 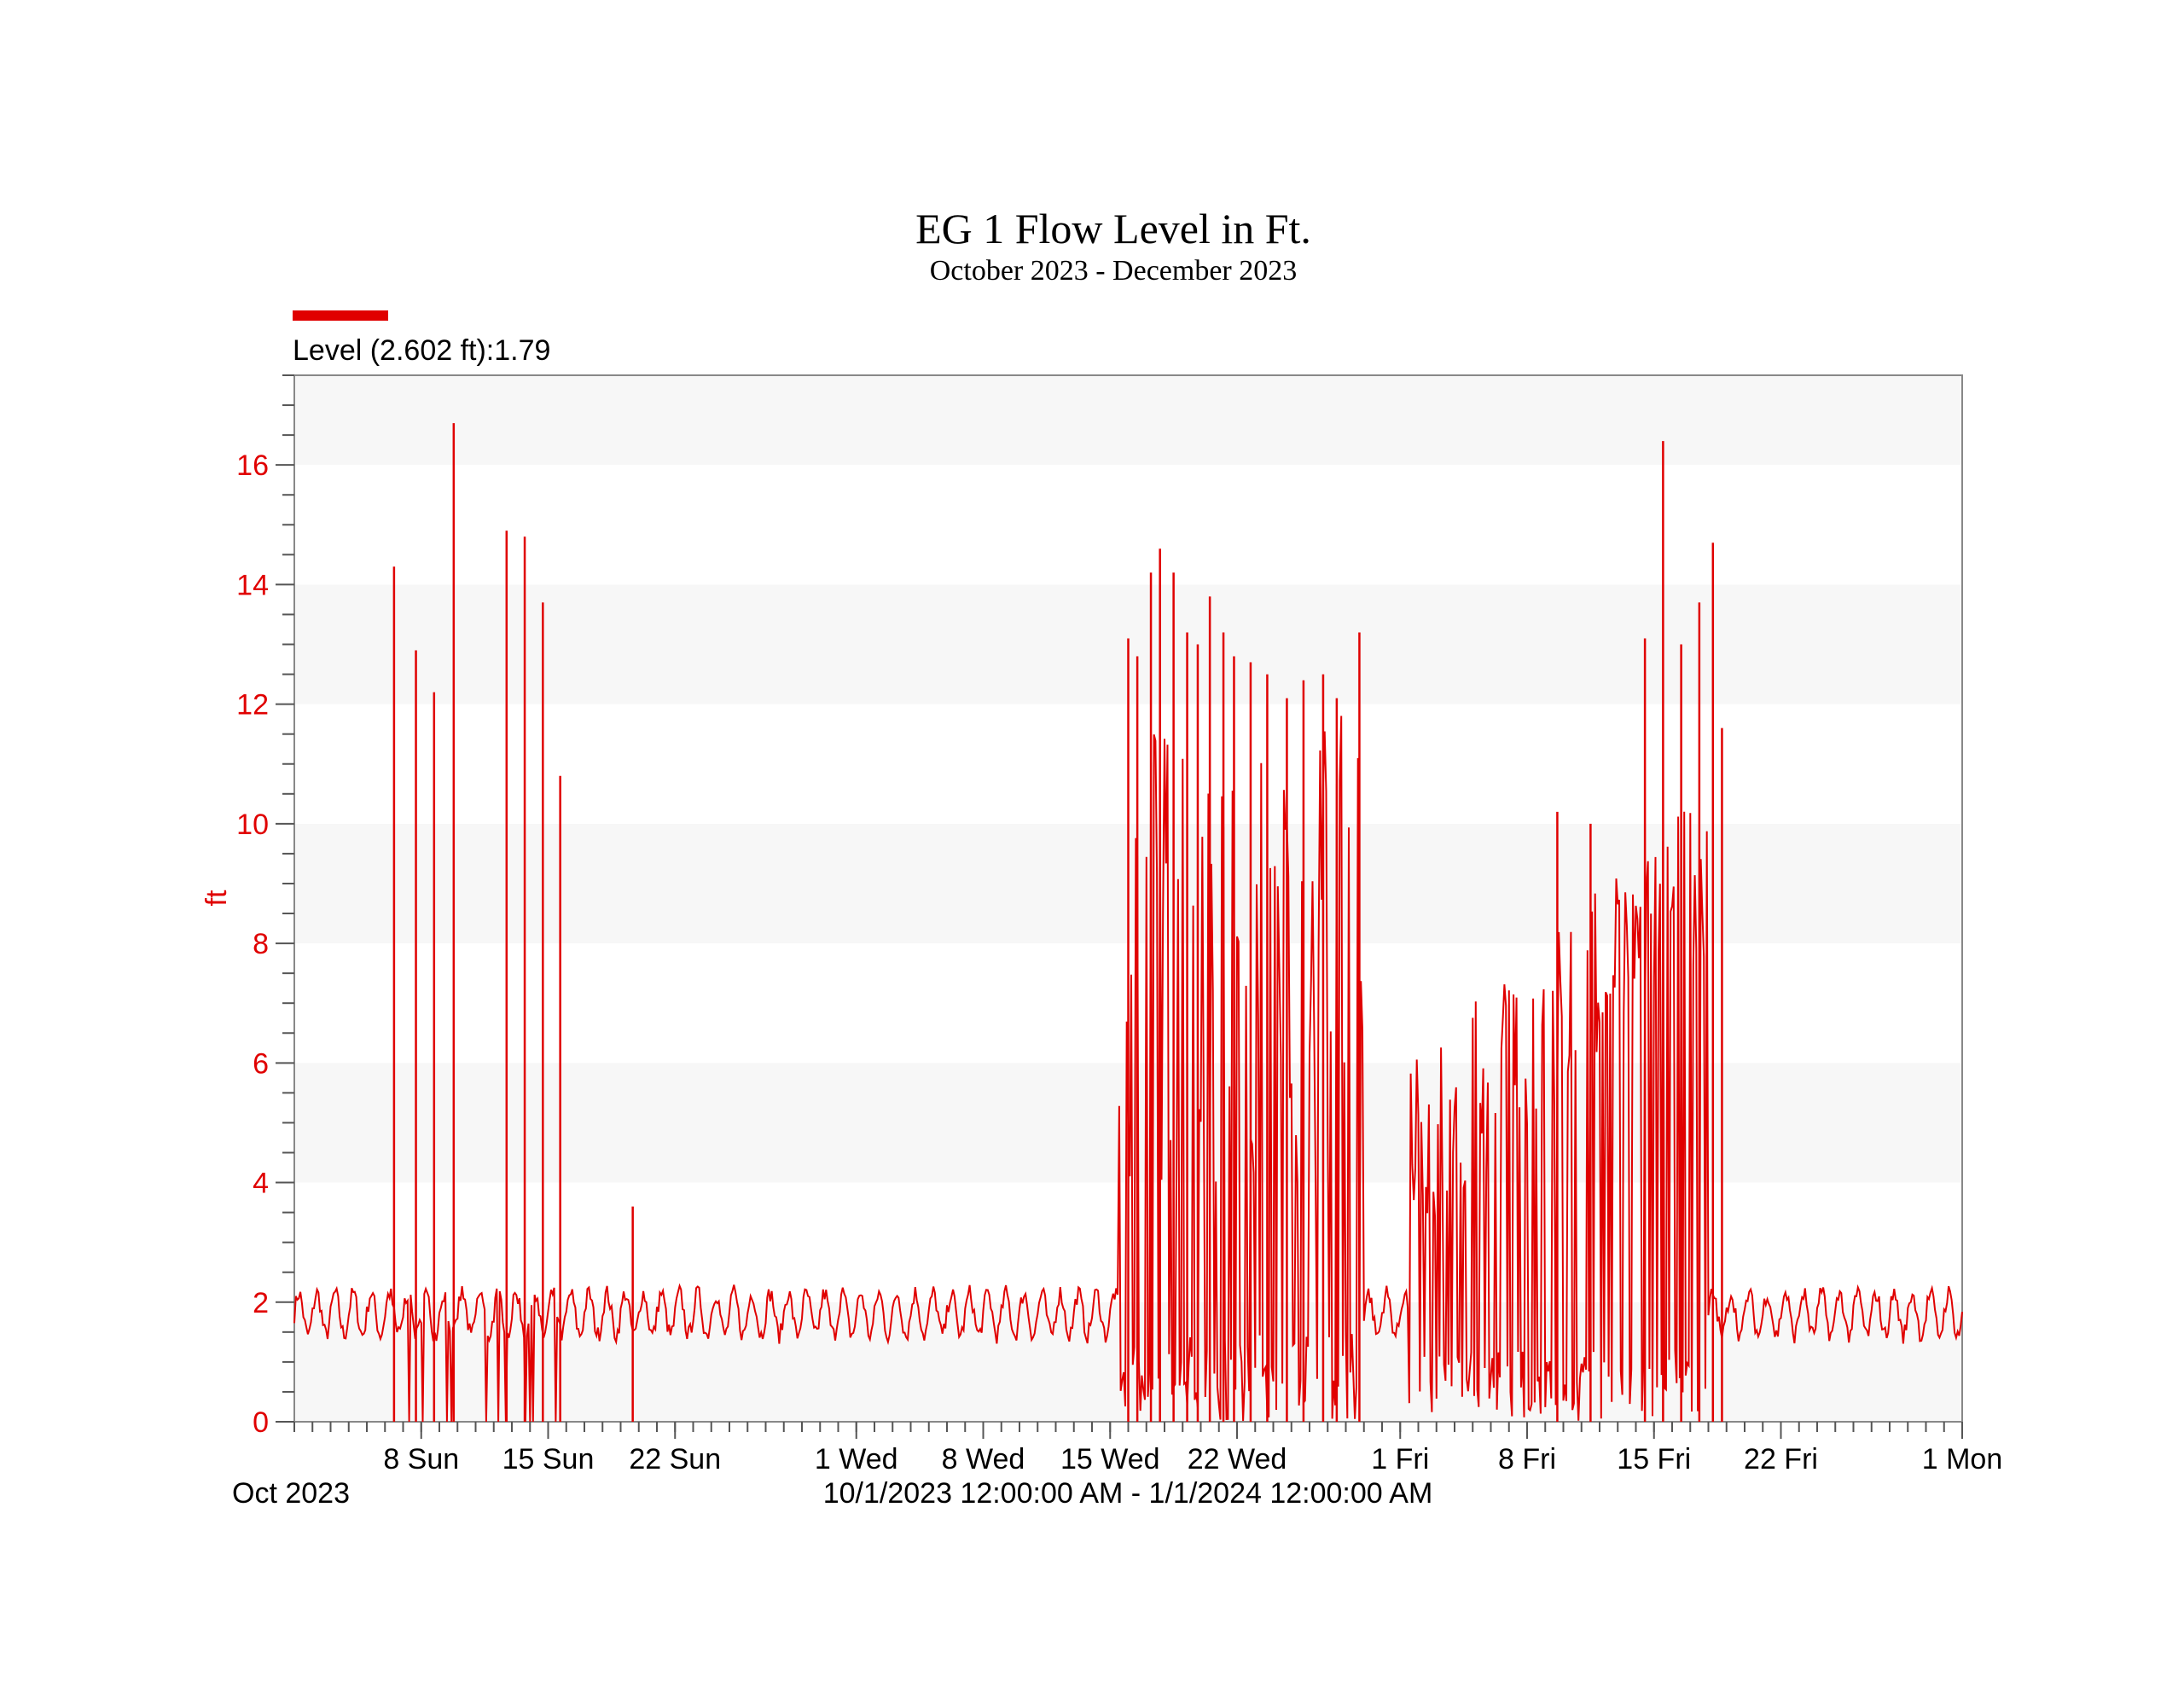 I want to click on y-axis: 0 2 4 6 8 10 12 14 16, so click(x=265, y=907).